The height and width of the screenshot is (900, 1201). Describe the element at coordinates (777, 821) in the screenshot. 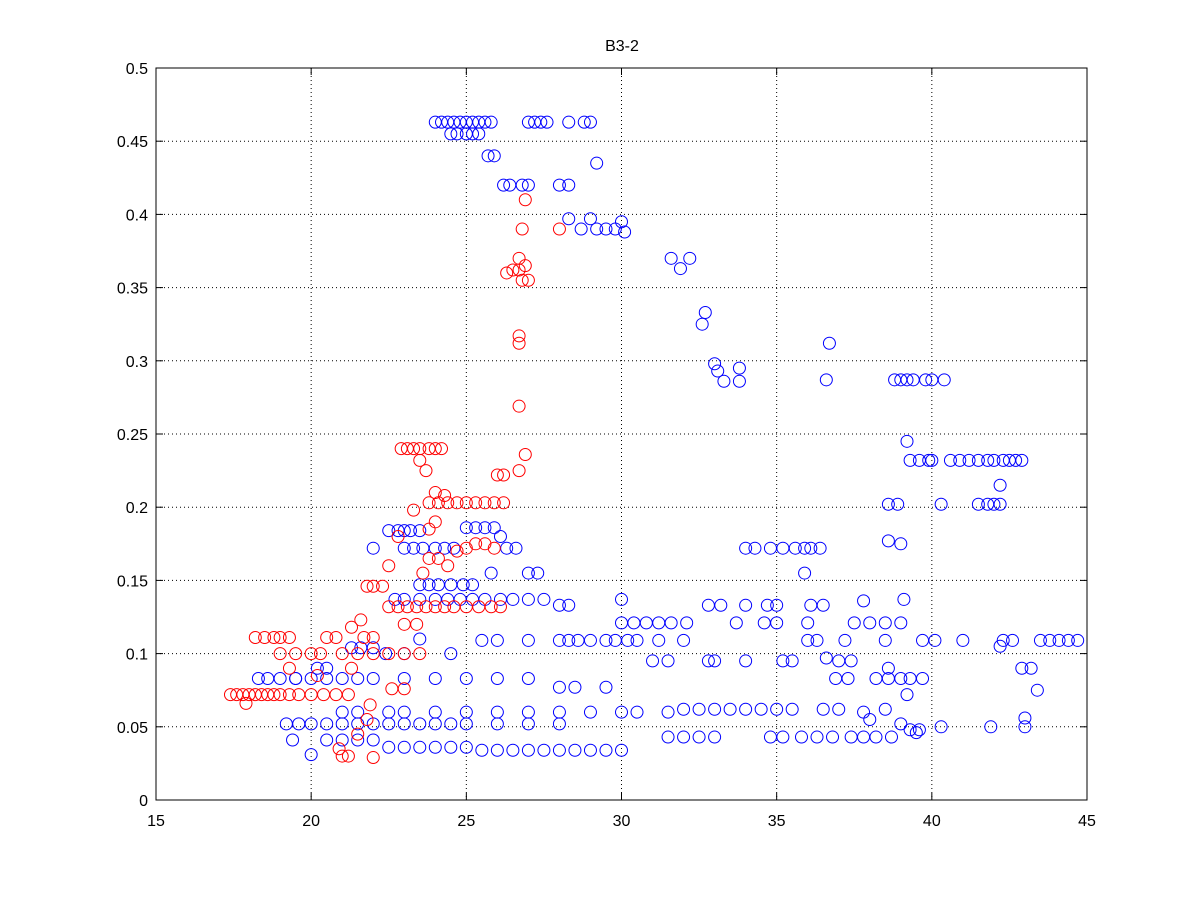

I see `x-tick-label: 35` at that location.